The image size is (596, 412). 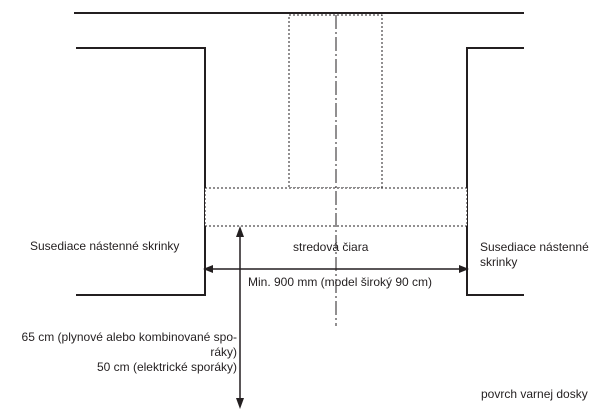 I want to click on right-cabinet-label: Susediace nástenné skrinky, so click(x=534, y=255).